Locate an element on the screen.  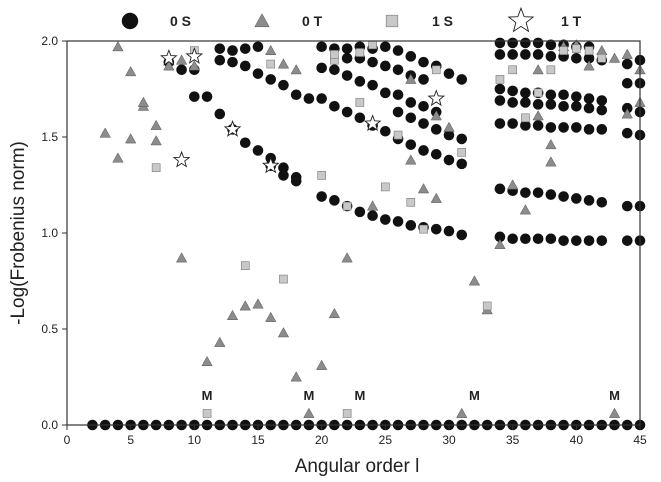
x-tick-label: 40 is located at coordinates (577, 440).